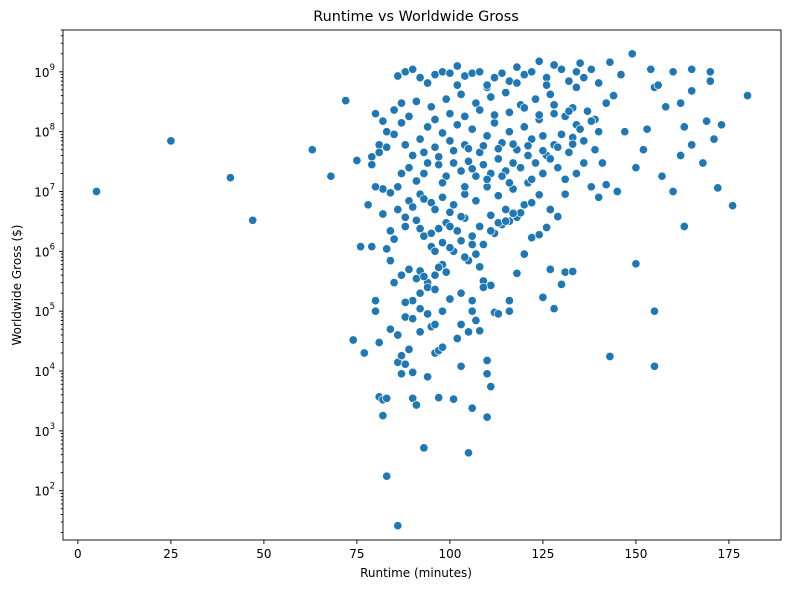 The height and width of the screenshot is (590, 790). Describe the element at coordinates (17, 285) in the screenshot. I see `y-axis-label: Worldwide Gross ($)` at that location.